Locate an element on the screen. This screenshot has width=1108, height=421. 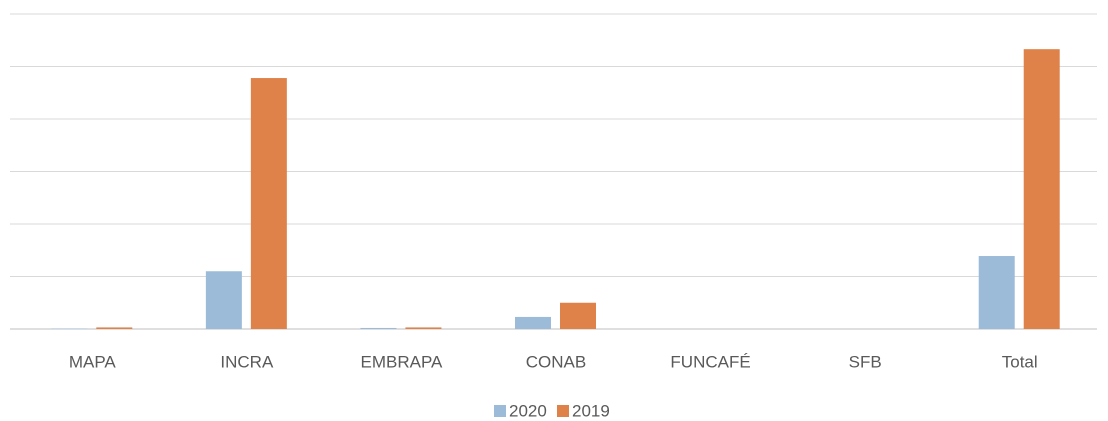
x-tick-label: CONAB is located at coordinates (556, 361).